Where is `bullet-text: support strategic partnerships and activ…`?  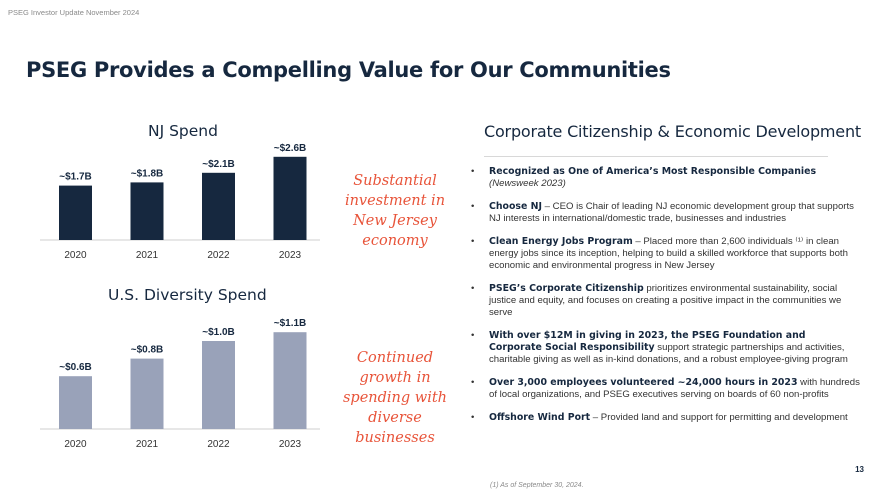
bullet-text: support strategic partnerships and activ… is located at coordinates (668, 354).